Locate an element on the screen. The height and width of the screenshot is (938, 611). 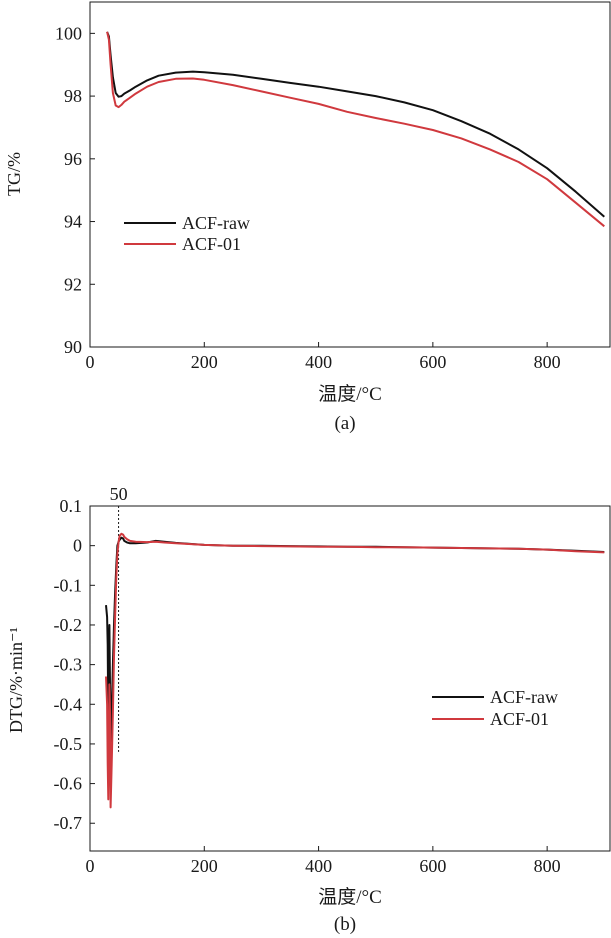
y-tick-label-b: -0.5 is located at coordinates (68, 744).